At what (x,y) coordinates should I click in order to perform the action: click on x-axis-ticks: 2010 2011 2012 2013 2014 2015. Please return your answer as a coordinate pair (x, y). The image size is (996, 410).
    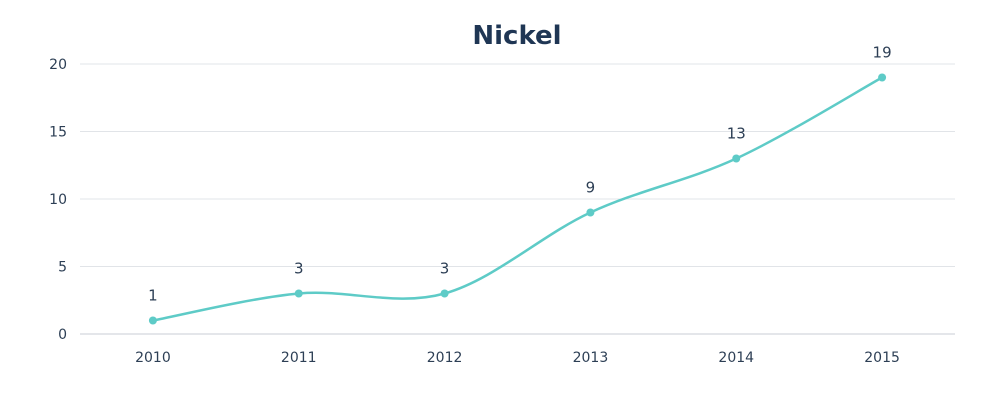
    Looking at the image, I should click on (517, 358).